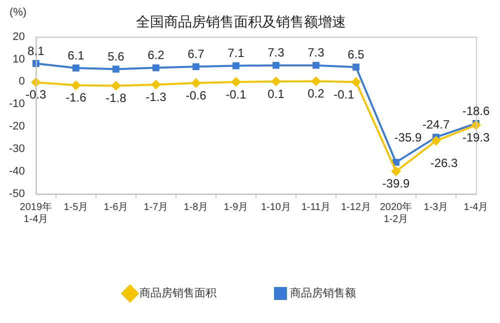 The width and height of the screenshot is (500, 323). Describe the element at coordinates (196, 53) in the screenshot. I see `data-label: 6.7` at that location.